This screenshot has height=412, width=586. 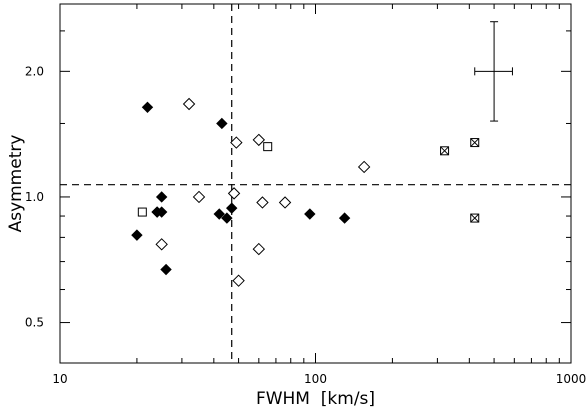 I want to click on y-tick-labels: 0.5 1.0 2.0, so click(x=34, y=196).